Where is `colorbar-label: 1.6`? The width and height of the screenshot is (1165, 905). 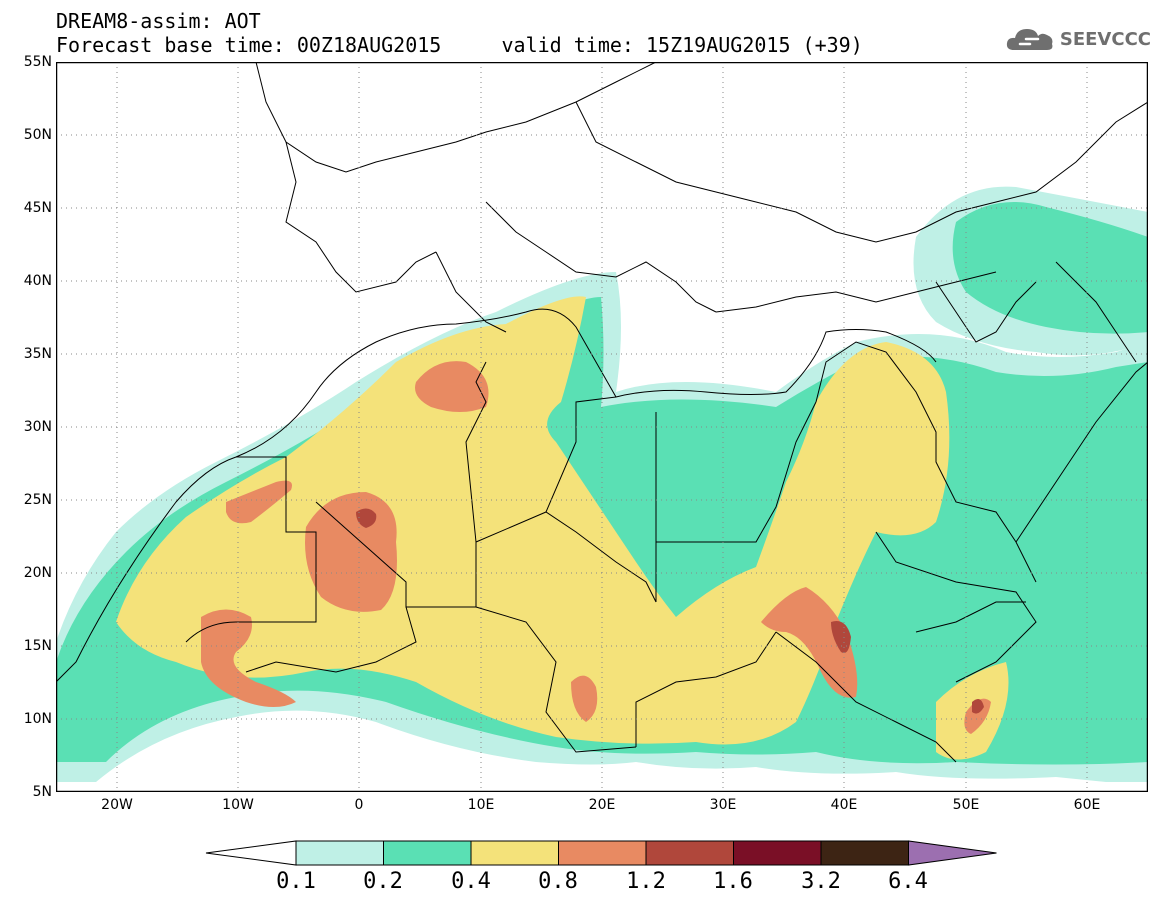 colorbar-label: 1.6 is located at coordinates (733, 881).